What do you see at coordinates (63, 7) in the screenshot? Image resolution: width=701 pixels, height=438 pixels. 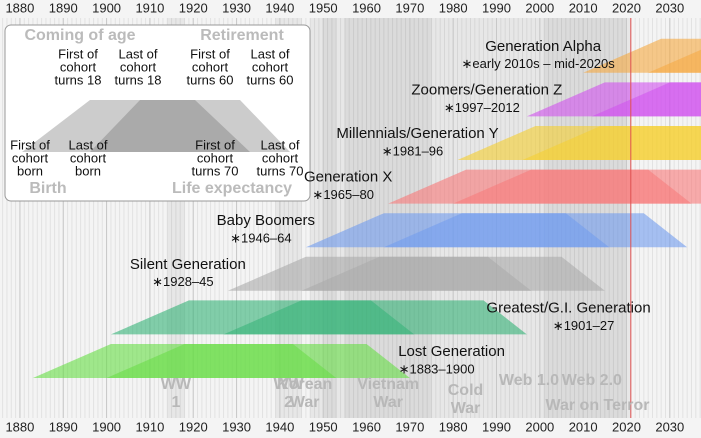 I see `x-tick-label-top: 1890` at bounding box center [63, 7].